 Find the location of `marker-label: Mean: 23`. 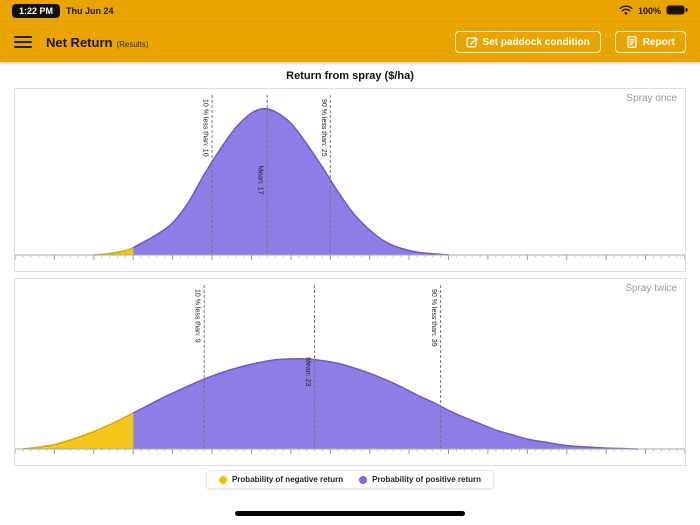

marker-label: Mean: 23 is located at coordinates (307, 371).